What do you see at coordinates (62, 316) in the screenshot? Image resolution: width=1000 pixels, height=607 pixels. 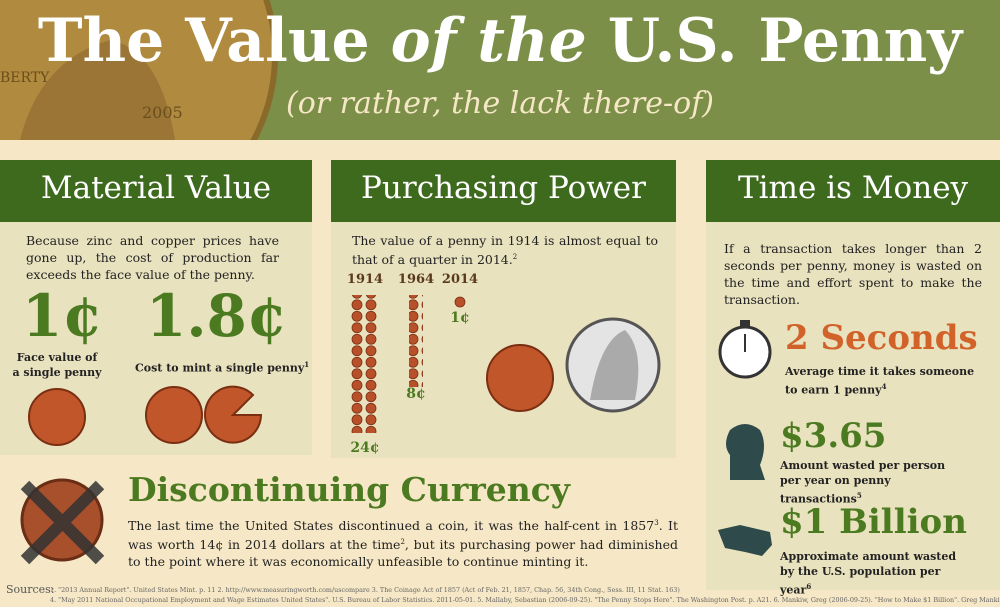 I see `big-value: 1¢` at bounding box center [62, 316].